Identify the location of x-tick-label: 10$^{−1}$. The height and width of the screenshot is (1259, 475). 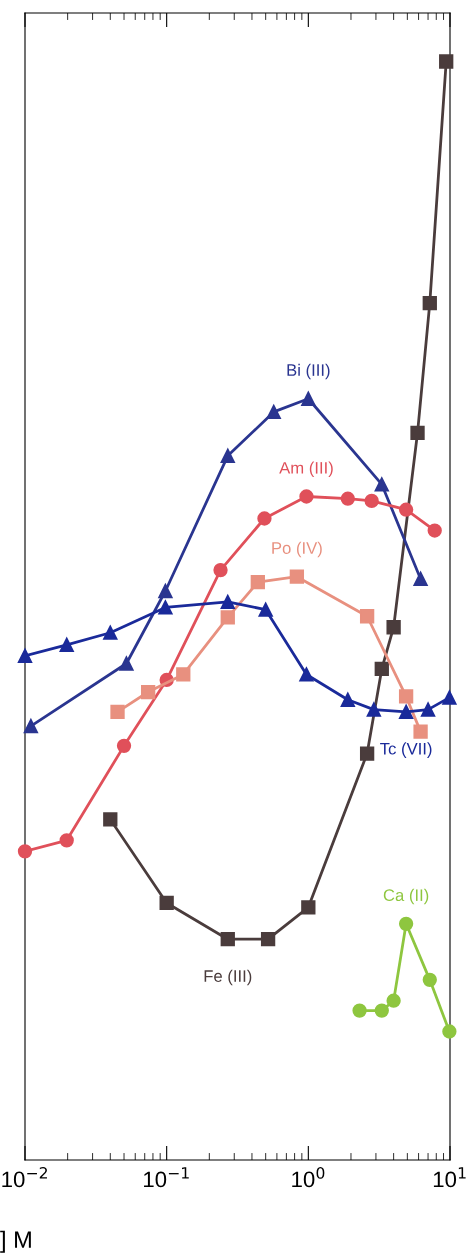
(166, 1177).